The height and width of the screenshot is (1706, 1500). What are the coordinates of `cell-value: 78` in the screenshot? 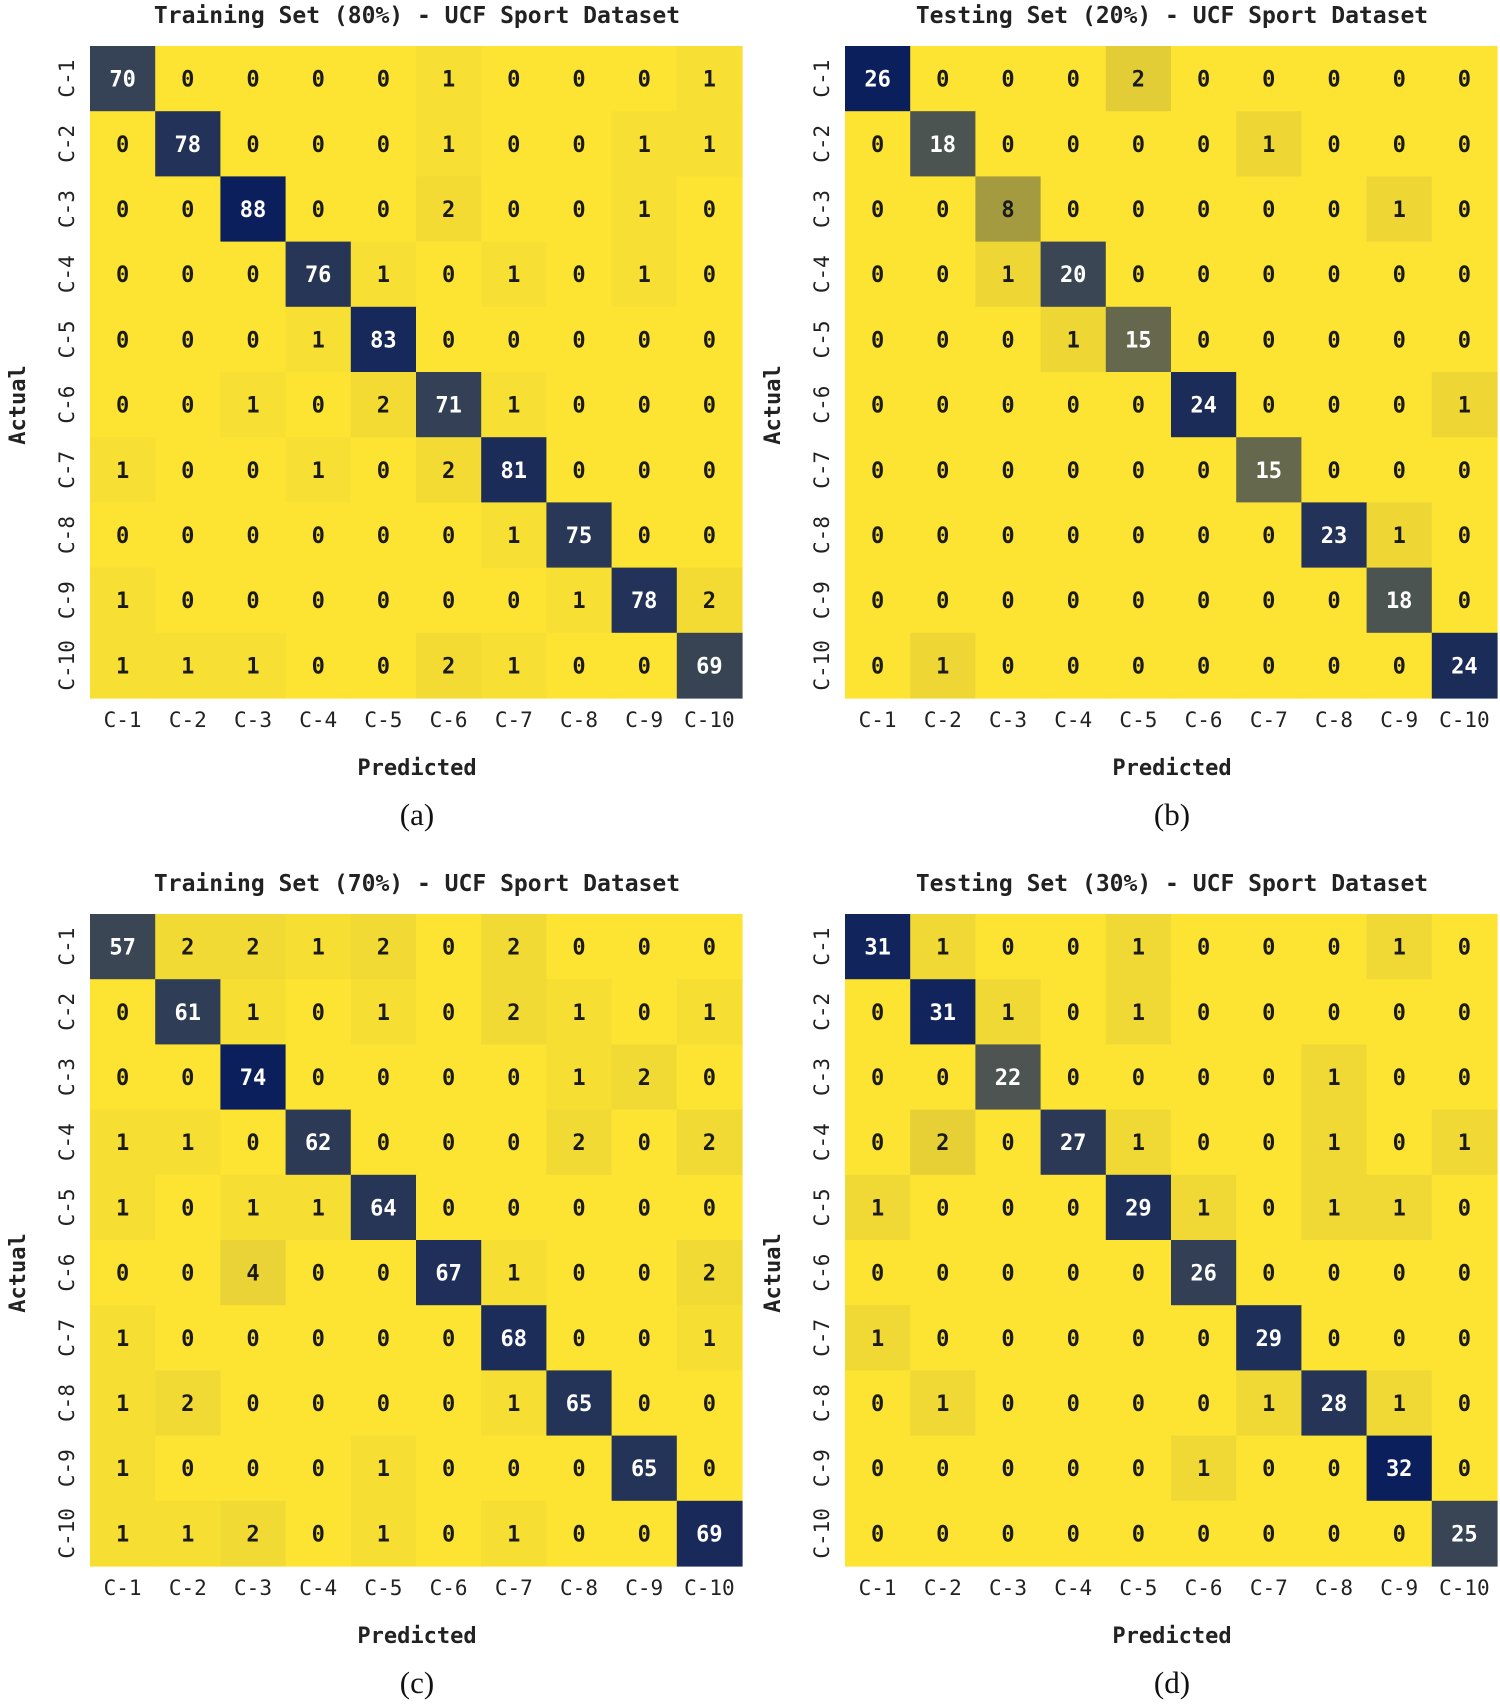 It's located at (188, 145).